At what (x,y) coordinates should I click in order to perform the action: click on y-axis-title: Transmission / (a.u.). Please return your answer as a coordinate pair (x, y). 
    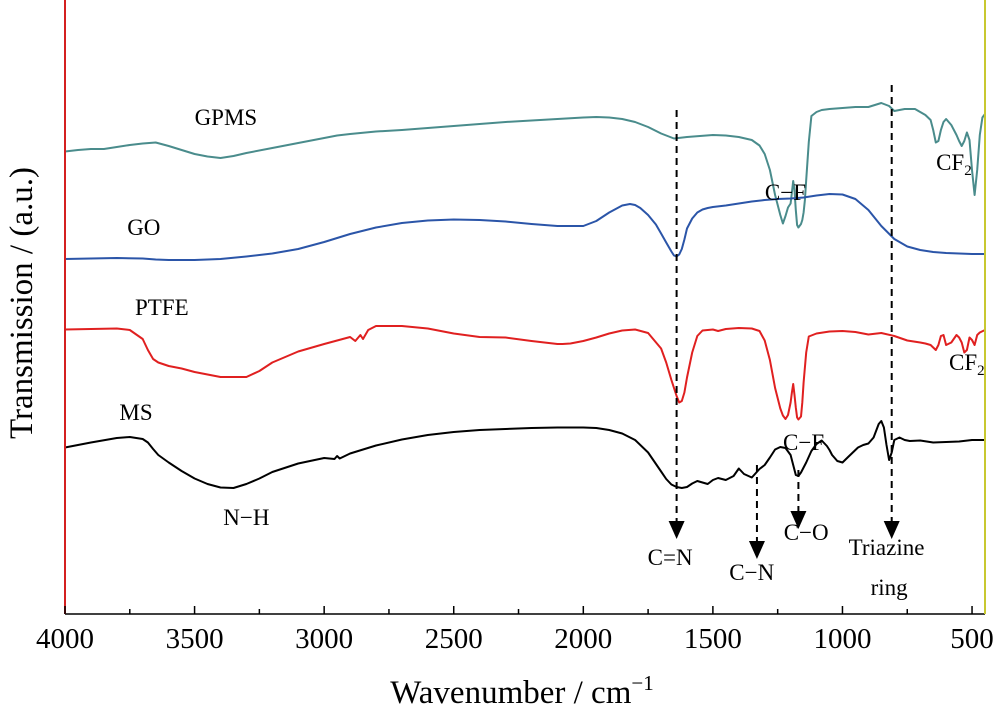
    Looking at the image, I should click on (22, 303).